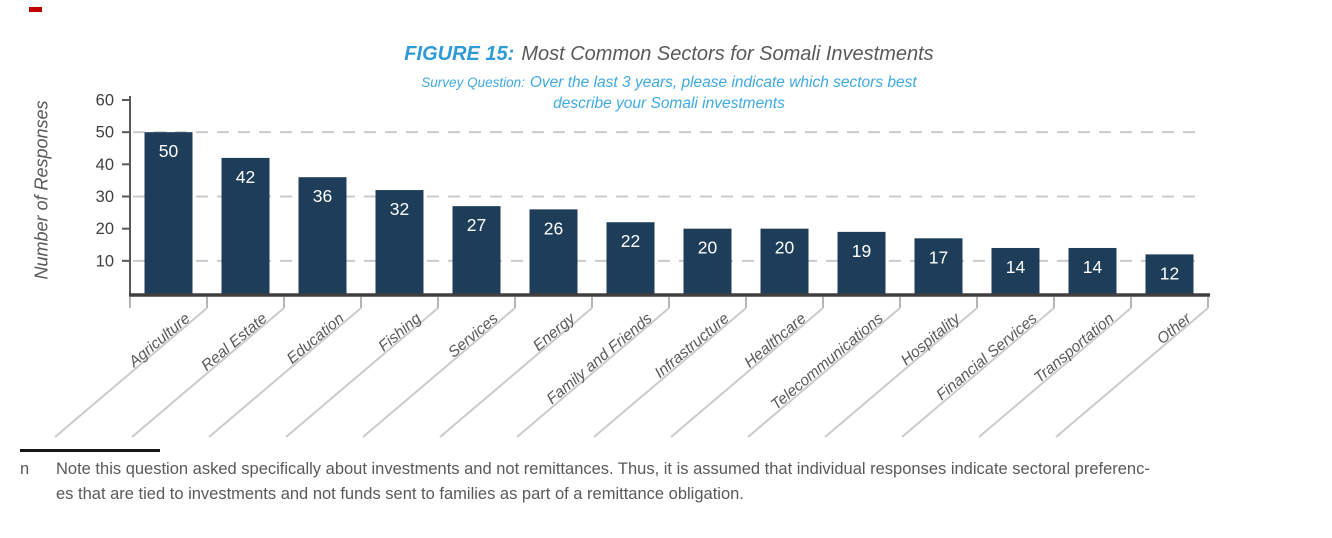 The width and height of the screenshot is (1332, 538). I want to click on bar-value-label: 12, so click(1169, 273).